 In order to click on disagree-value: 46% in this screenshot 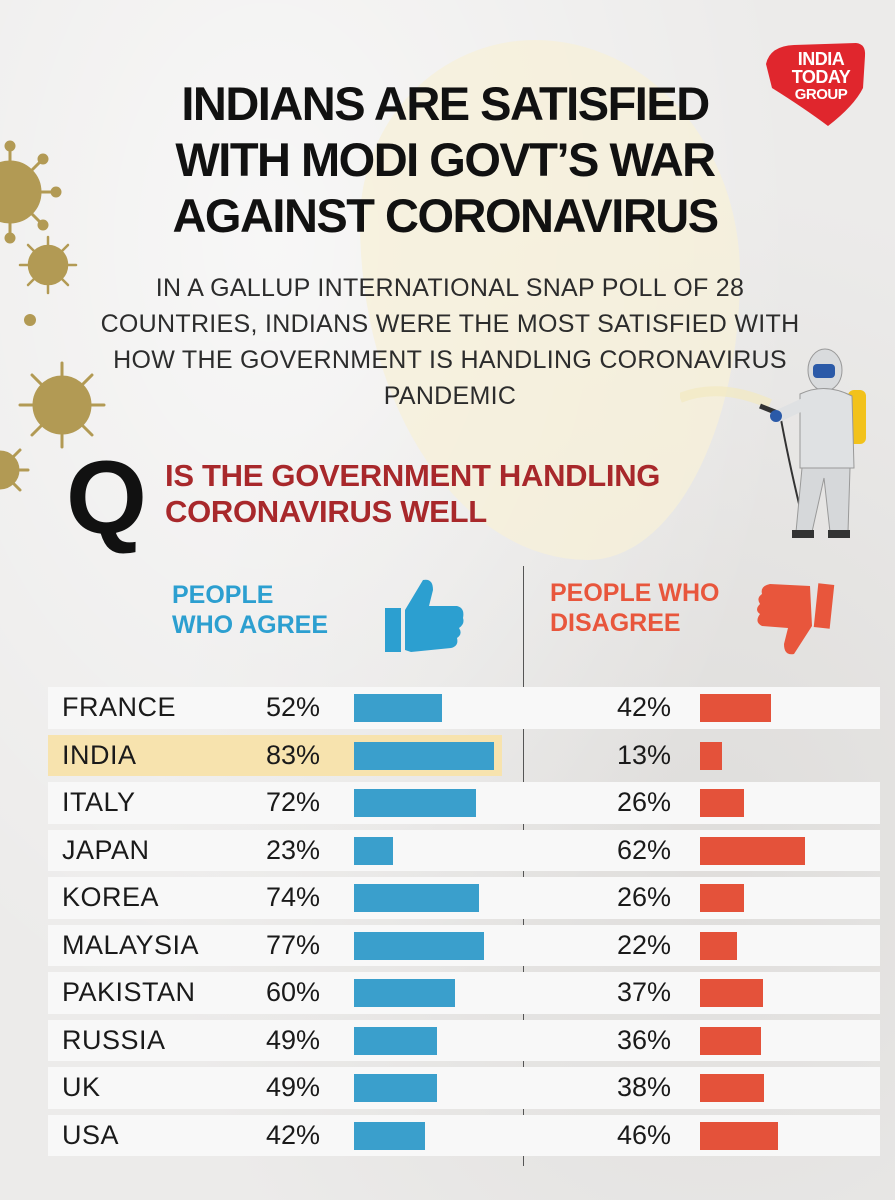, I will do `click(644, 1134)`.